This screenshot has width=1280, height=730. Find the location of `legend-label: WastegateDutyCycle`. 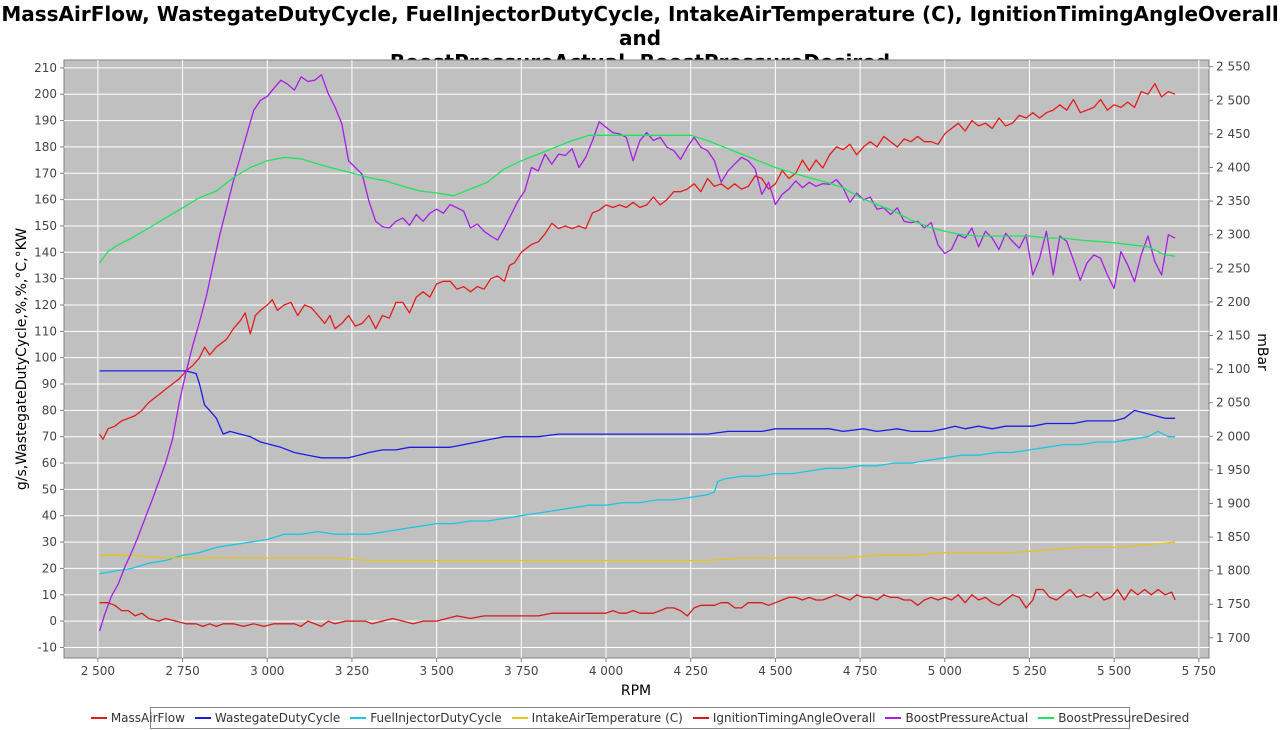

legend-label: WastegateDutyCycle is located at coordinates (277, 718).